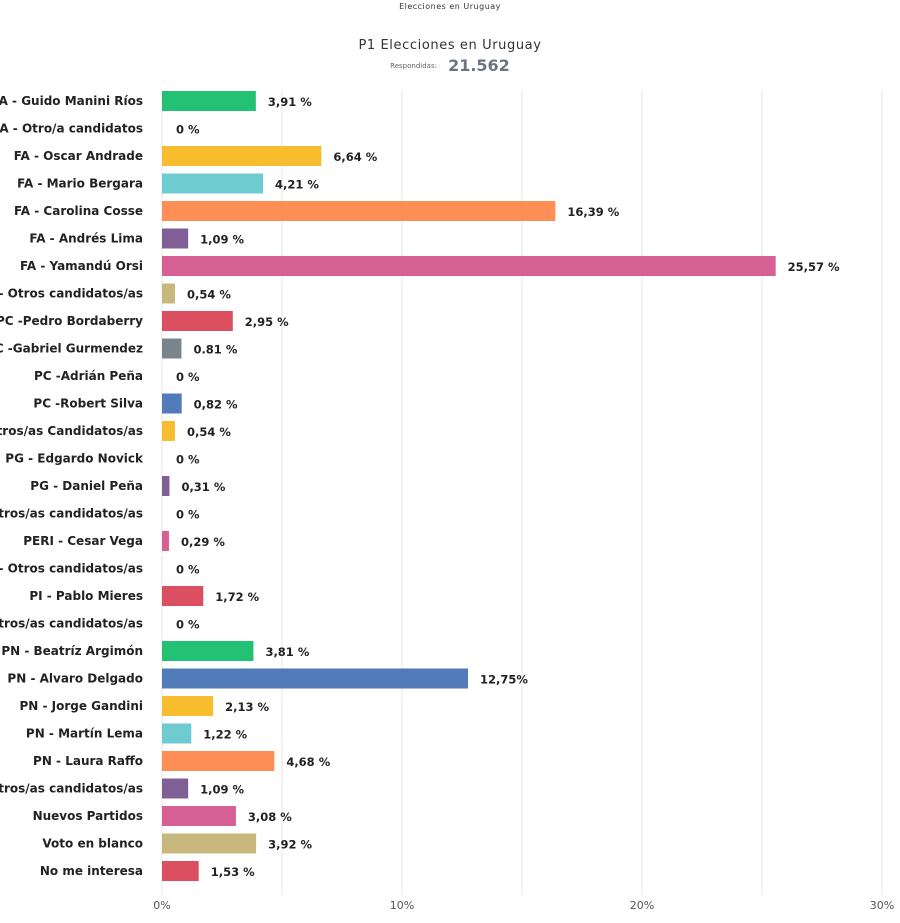  I want to click on value-label: 3,91 %, so click(290, 102).